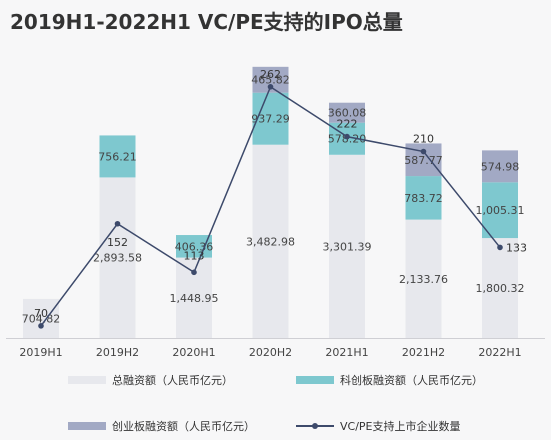  I want to click on bar-label-2-2022H1: 574.98, so click(500, 166).